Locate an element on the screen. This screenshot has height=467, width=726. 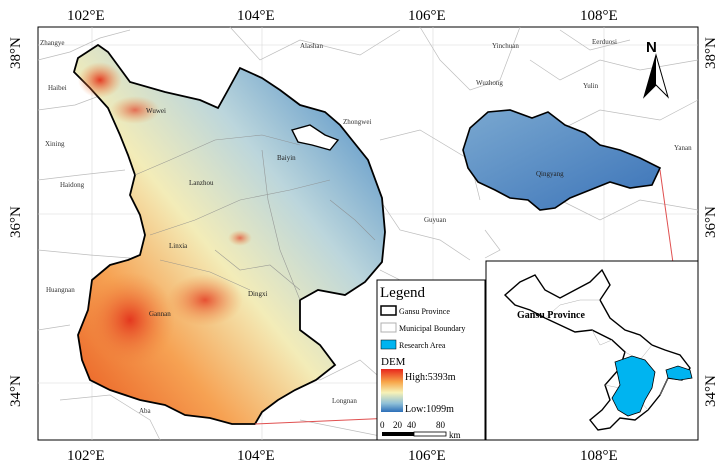
scale-unit: km is located at coordinates (455, 435).